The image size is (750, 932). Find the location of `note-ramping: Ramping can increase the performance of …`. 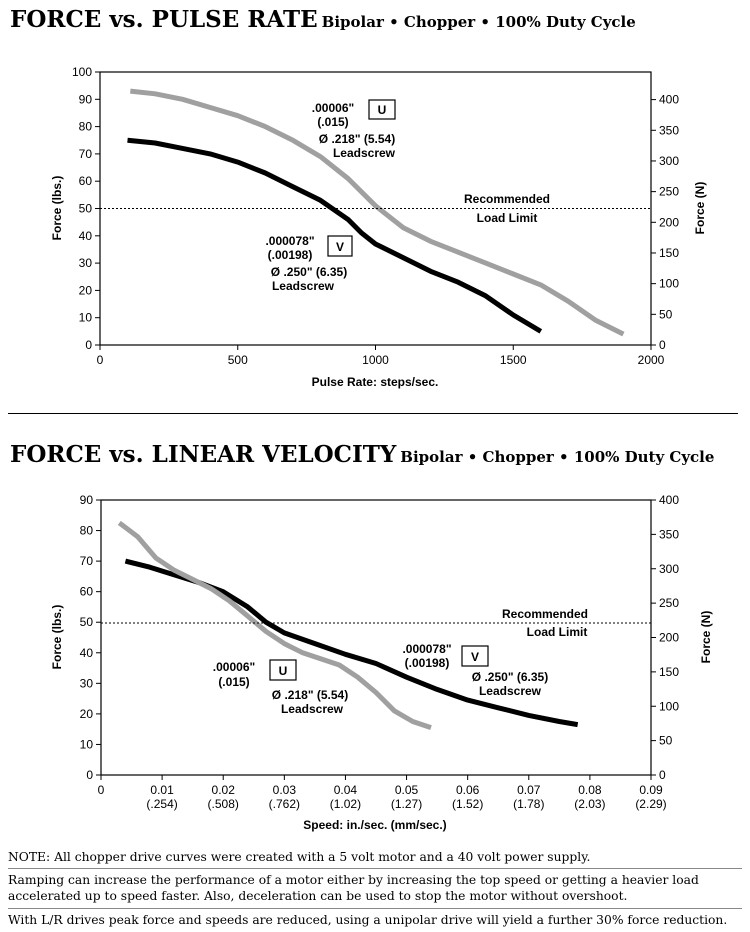

note-ramping: Ramping can increase the performance of … is located at coordinates (353, 888).